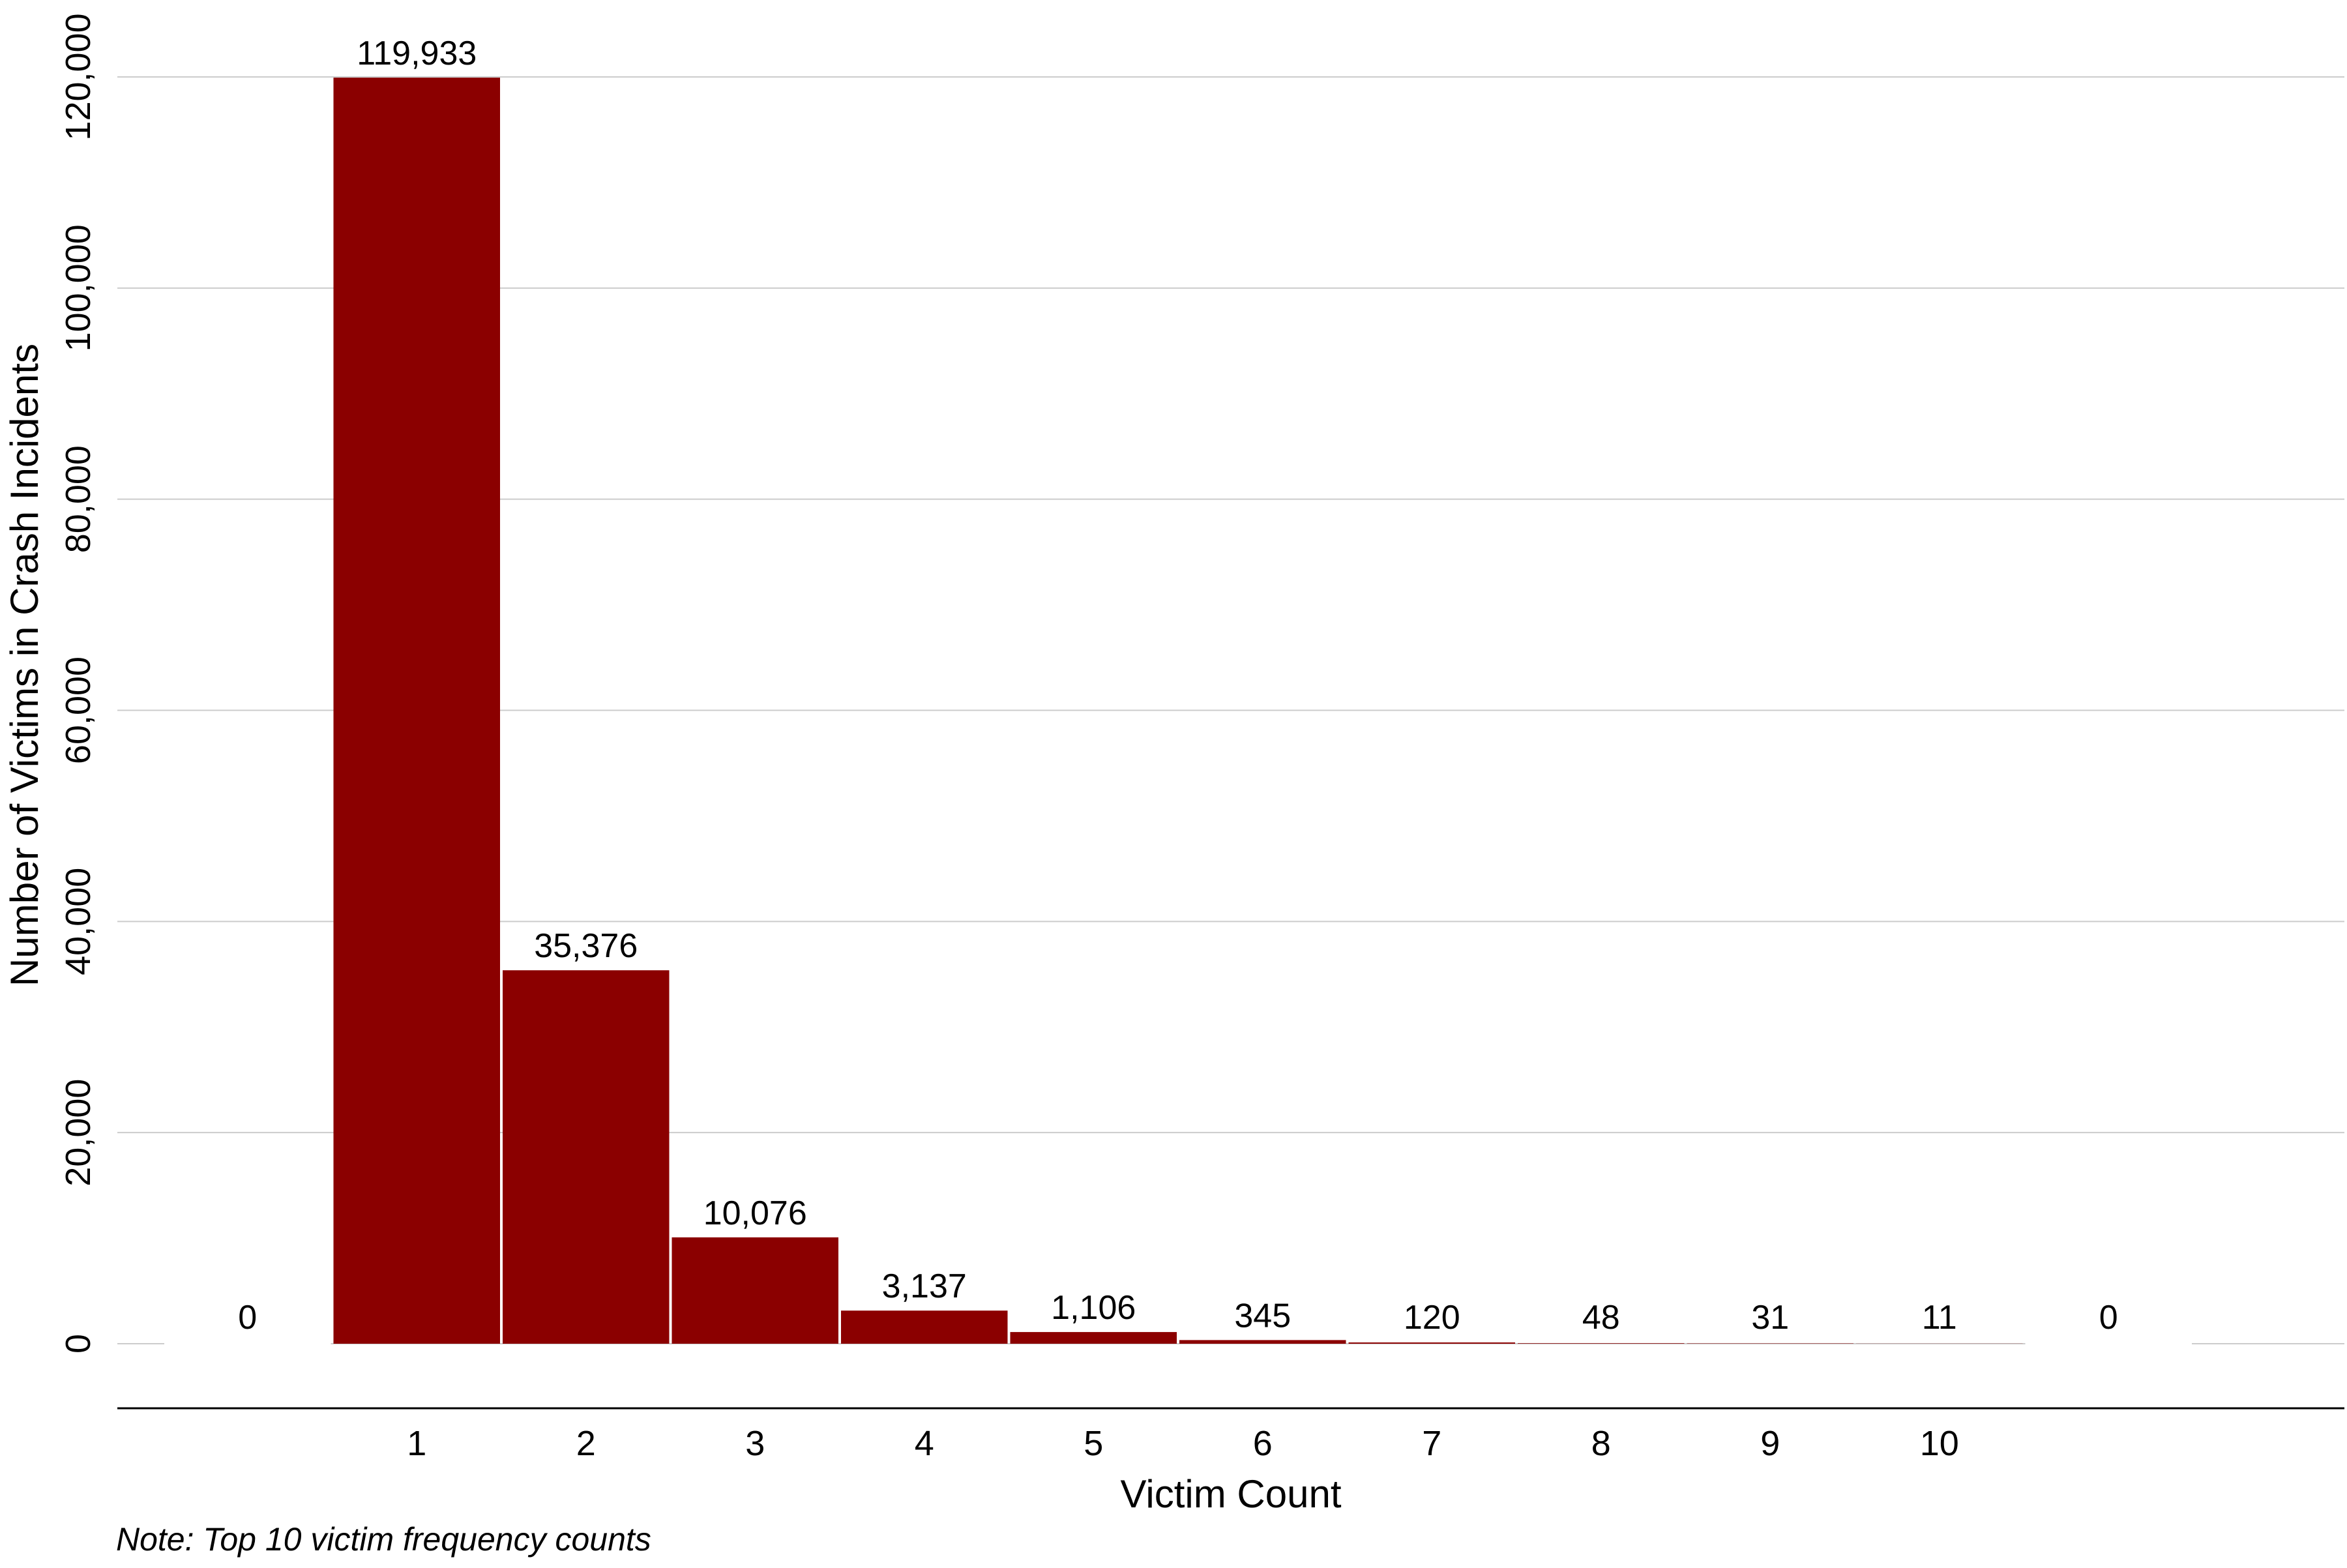  Describe the element at coordinates (1601, 1443) in the screenshot. I see `x-tick-label: 8` at that location.